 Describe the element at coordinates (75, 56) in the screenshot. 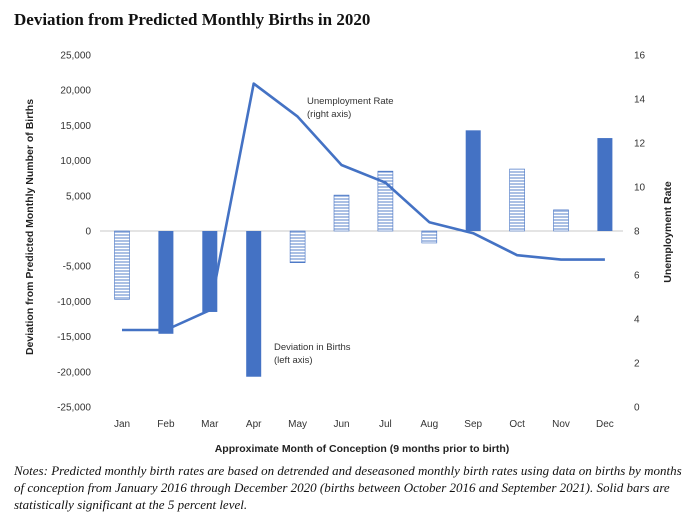

I see `y-tick-label: 25,000` at that location.